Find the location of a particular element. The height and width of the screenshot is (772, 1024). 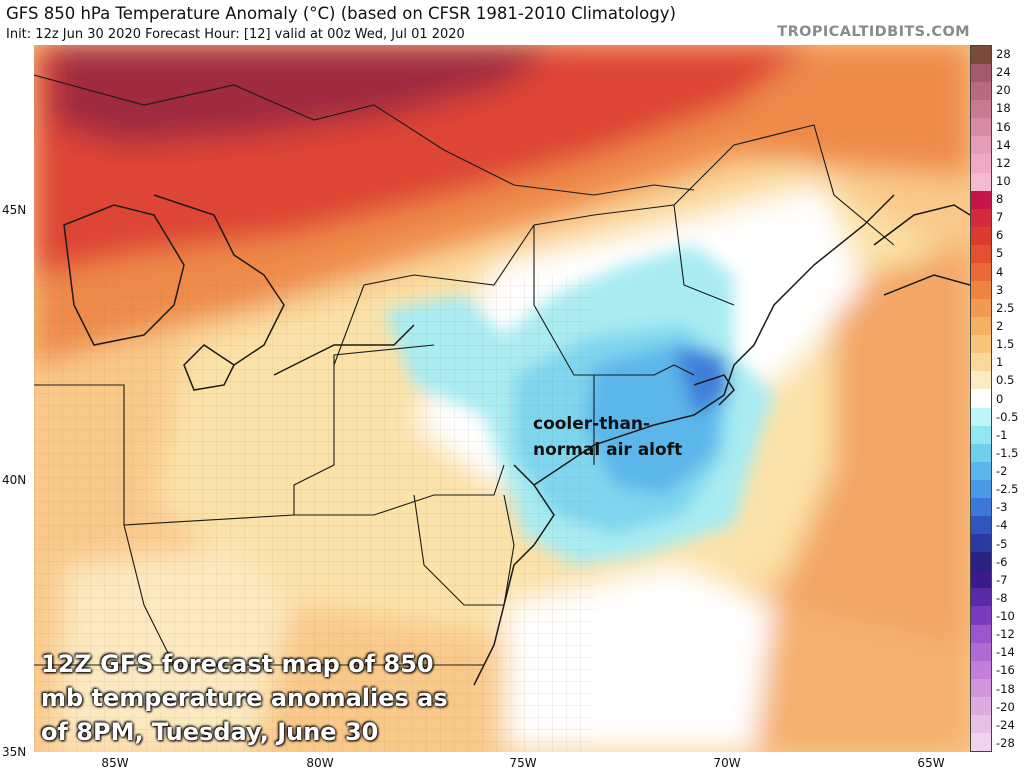

annotation-line: normal air aloft is located at coordinates (608, 450).